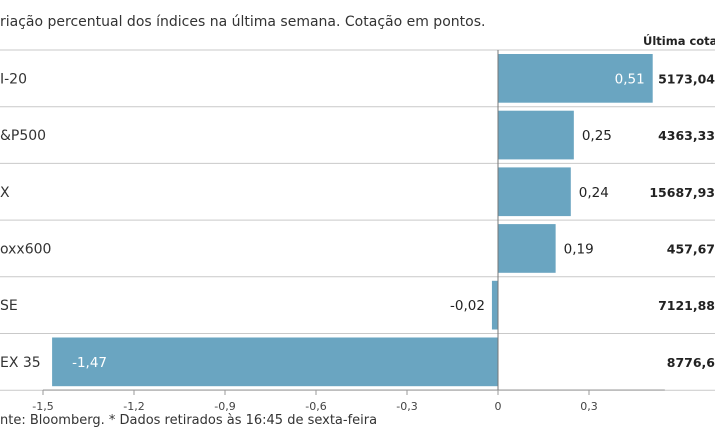 This screenshot has height=445, width=715. I want to click on last-close-value: 15687,93, so click(682, 192).